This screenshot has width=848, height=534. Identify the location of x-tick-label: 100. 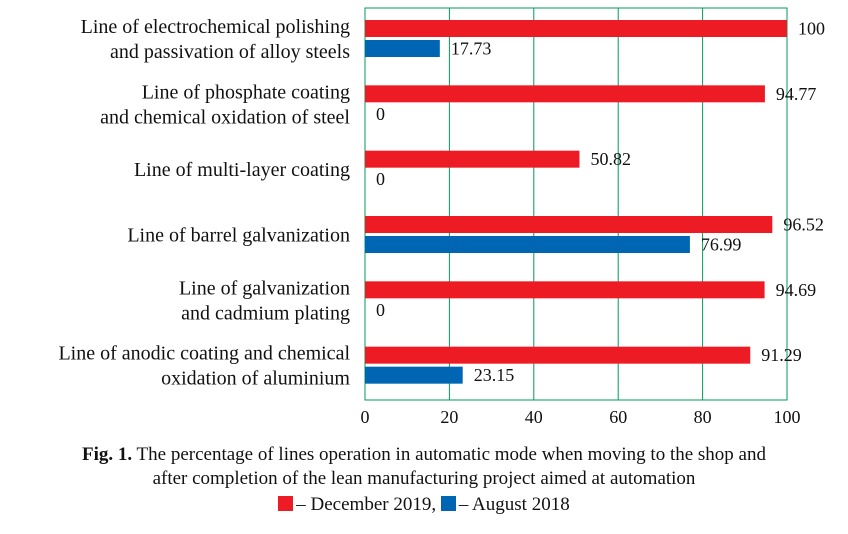
(787, 417).